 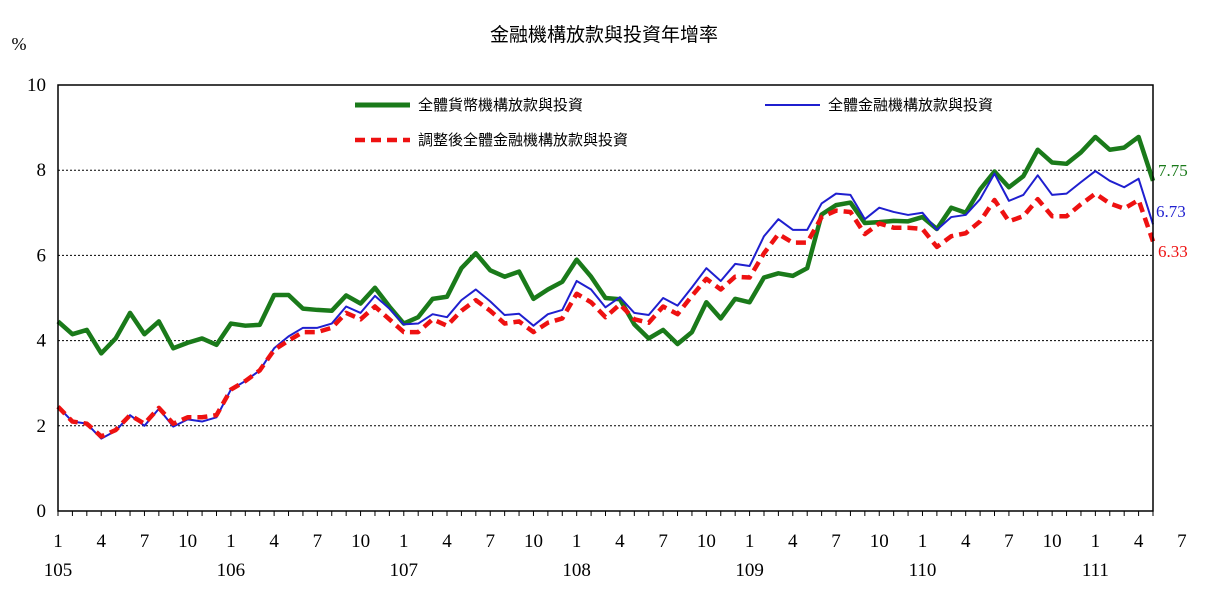 I want to click on x-year-label-108: 108, so click(x=576, y=570).